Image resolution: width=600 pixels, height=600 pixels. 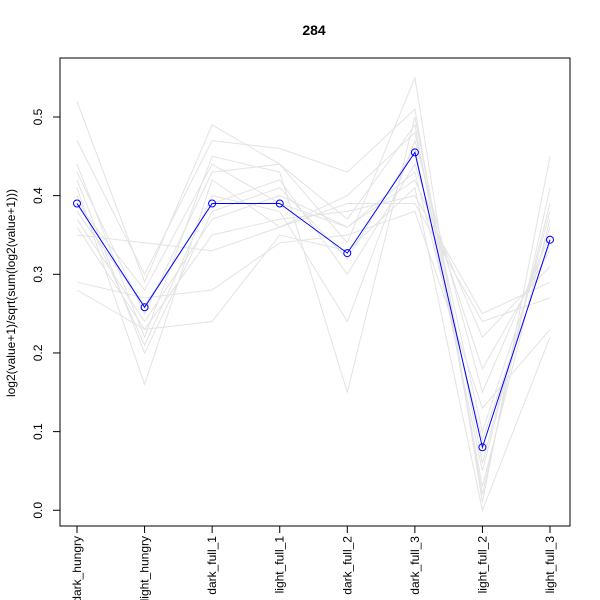 What do you see at coordinates (550, 565) in the screenshot?
I see `x-tick-label: light_full_3` at bounding box center [550, 565].